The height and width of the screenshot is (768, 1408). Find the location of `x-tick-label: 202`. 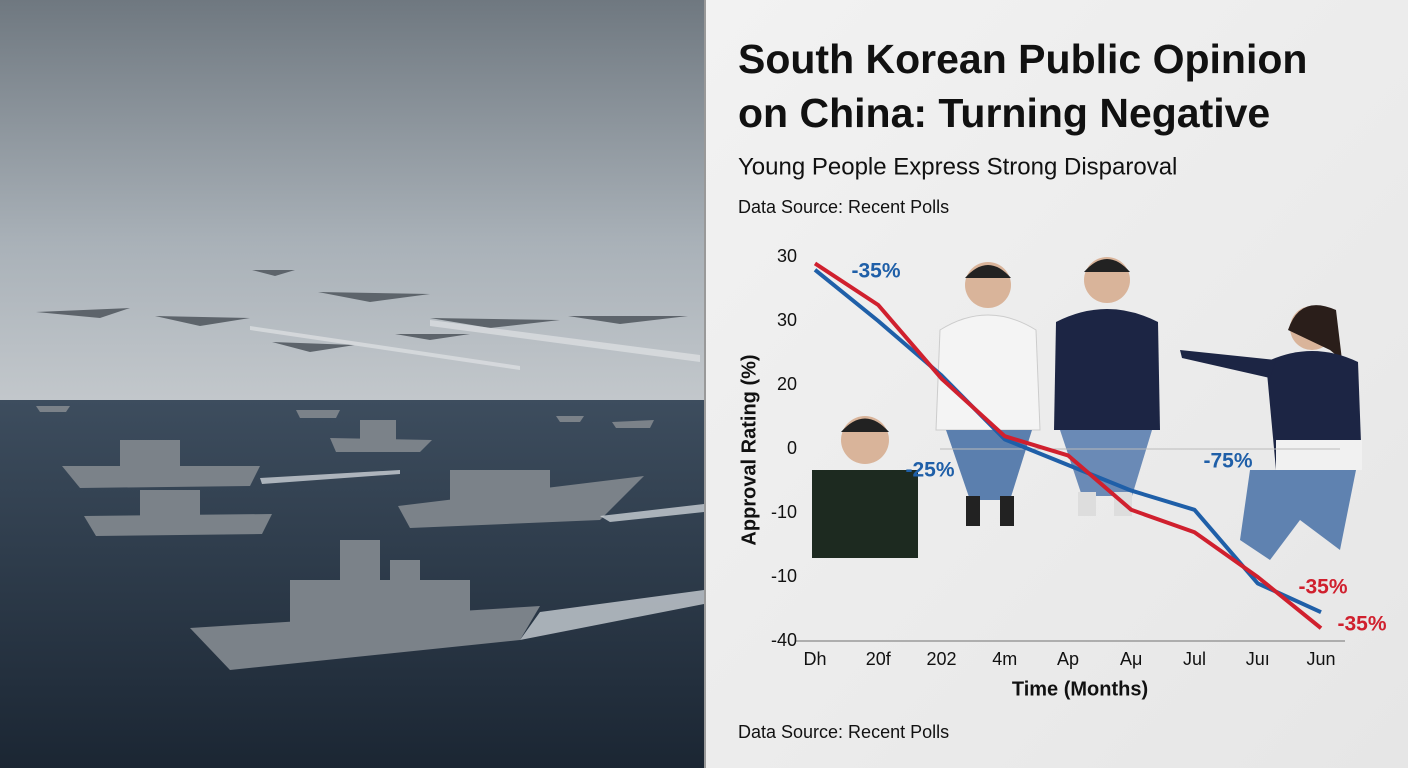

x-tick-label: 202 is located at coordinates (941, 659).